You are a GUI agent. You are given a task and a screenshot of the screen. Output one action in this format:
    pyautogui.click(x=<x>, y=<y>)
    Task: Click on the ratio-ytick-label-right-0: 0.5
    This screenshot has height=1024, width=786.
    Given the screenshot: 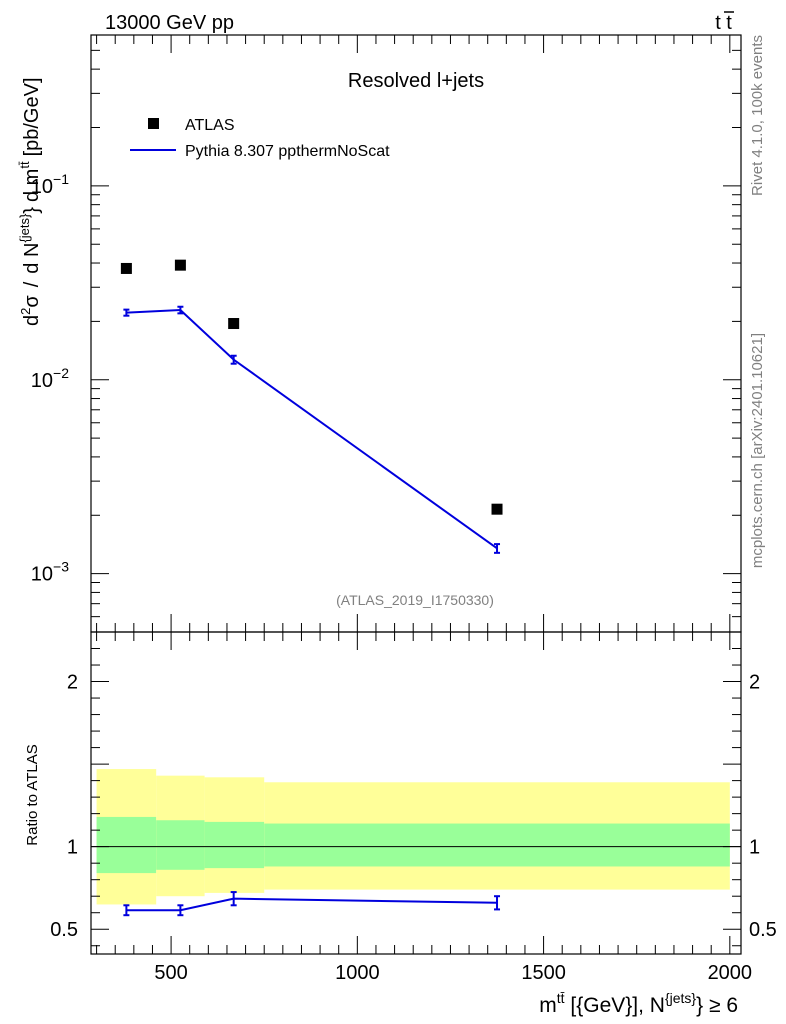 What is the action you would take?
    pyautogui.click(x=763, y=930)
    